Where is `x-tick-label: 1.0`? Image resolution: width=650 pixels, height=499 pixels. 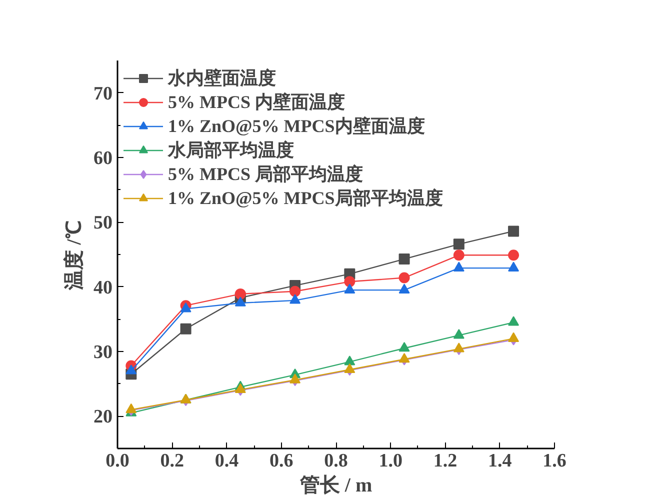
x-tick-label: 1.0 is located at coordinates (390, 461).